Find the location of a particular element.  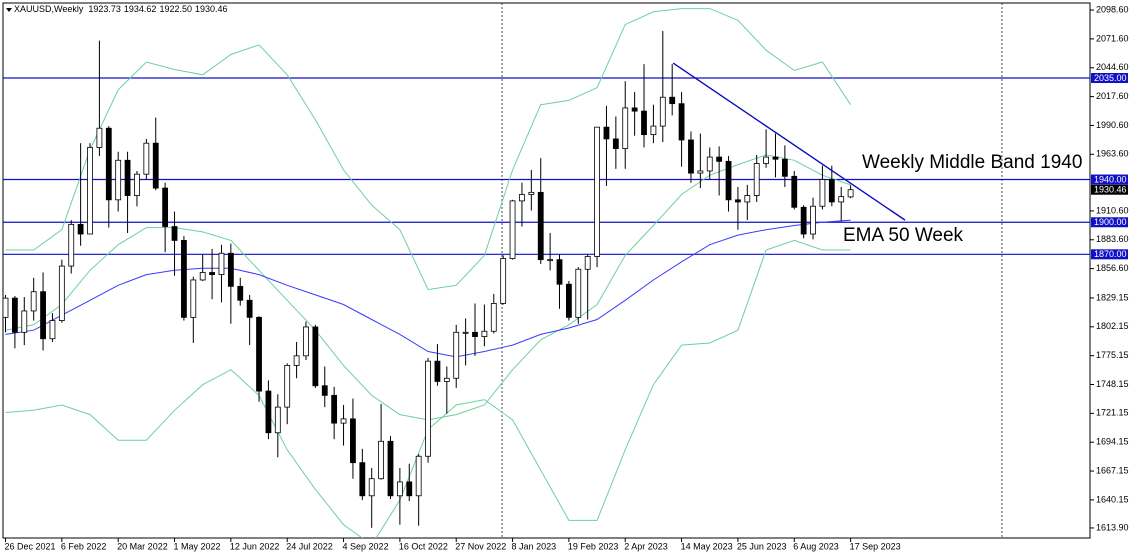

y-tick-label: 1829.15 is located at coordinates (1112, 297).